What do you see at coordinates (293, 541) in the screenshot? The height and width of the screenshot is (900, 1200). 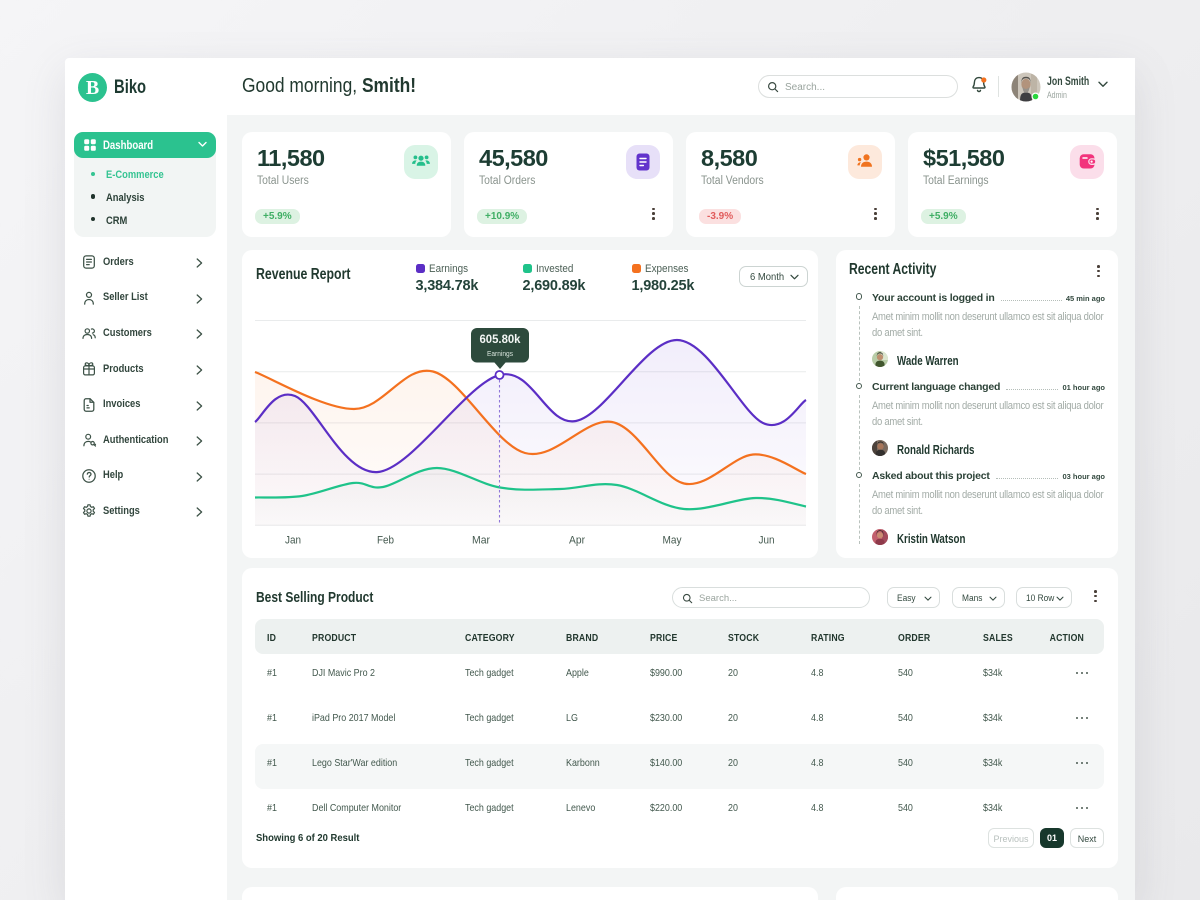 I see `svg-text: Jan` at bounding box center [293, 541].